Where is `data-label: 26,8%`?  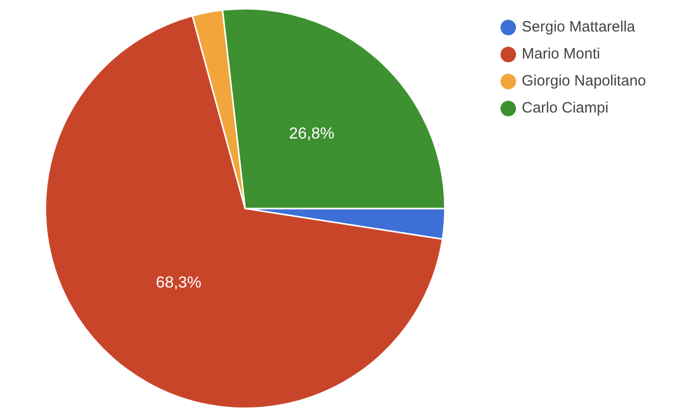
data-label: 26,8% is located at coordinates (311, 133).